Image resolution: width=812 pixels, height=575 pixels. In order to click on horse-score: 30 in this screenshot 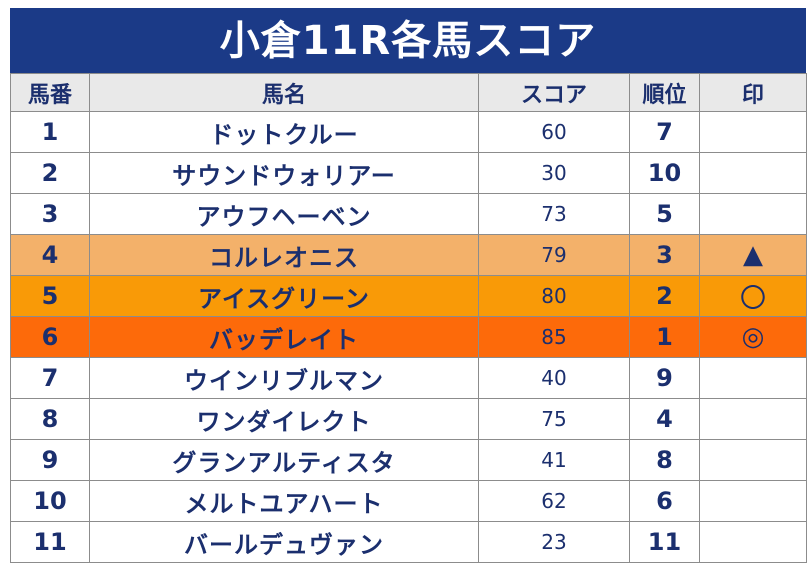, I will do `click(554, 173)`.